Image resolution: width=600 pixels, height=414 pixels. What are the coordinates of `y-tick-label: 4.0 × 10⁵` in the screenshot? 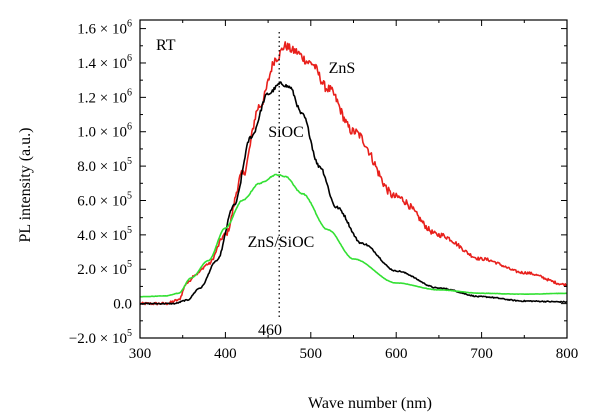 It's located at (104, 234).